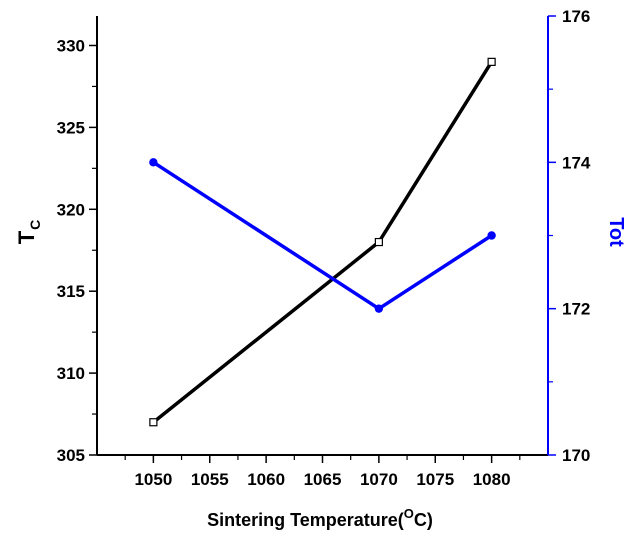 Image resolution: width=633 pixels, height=538 pixels. I want to click on left-y-tick-label: 315, so click(71, 291).